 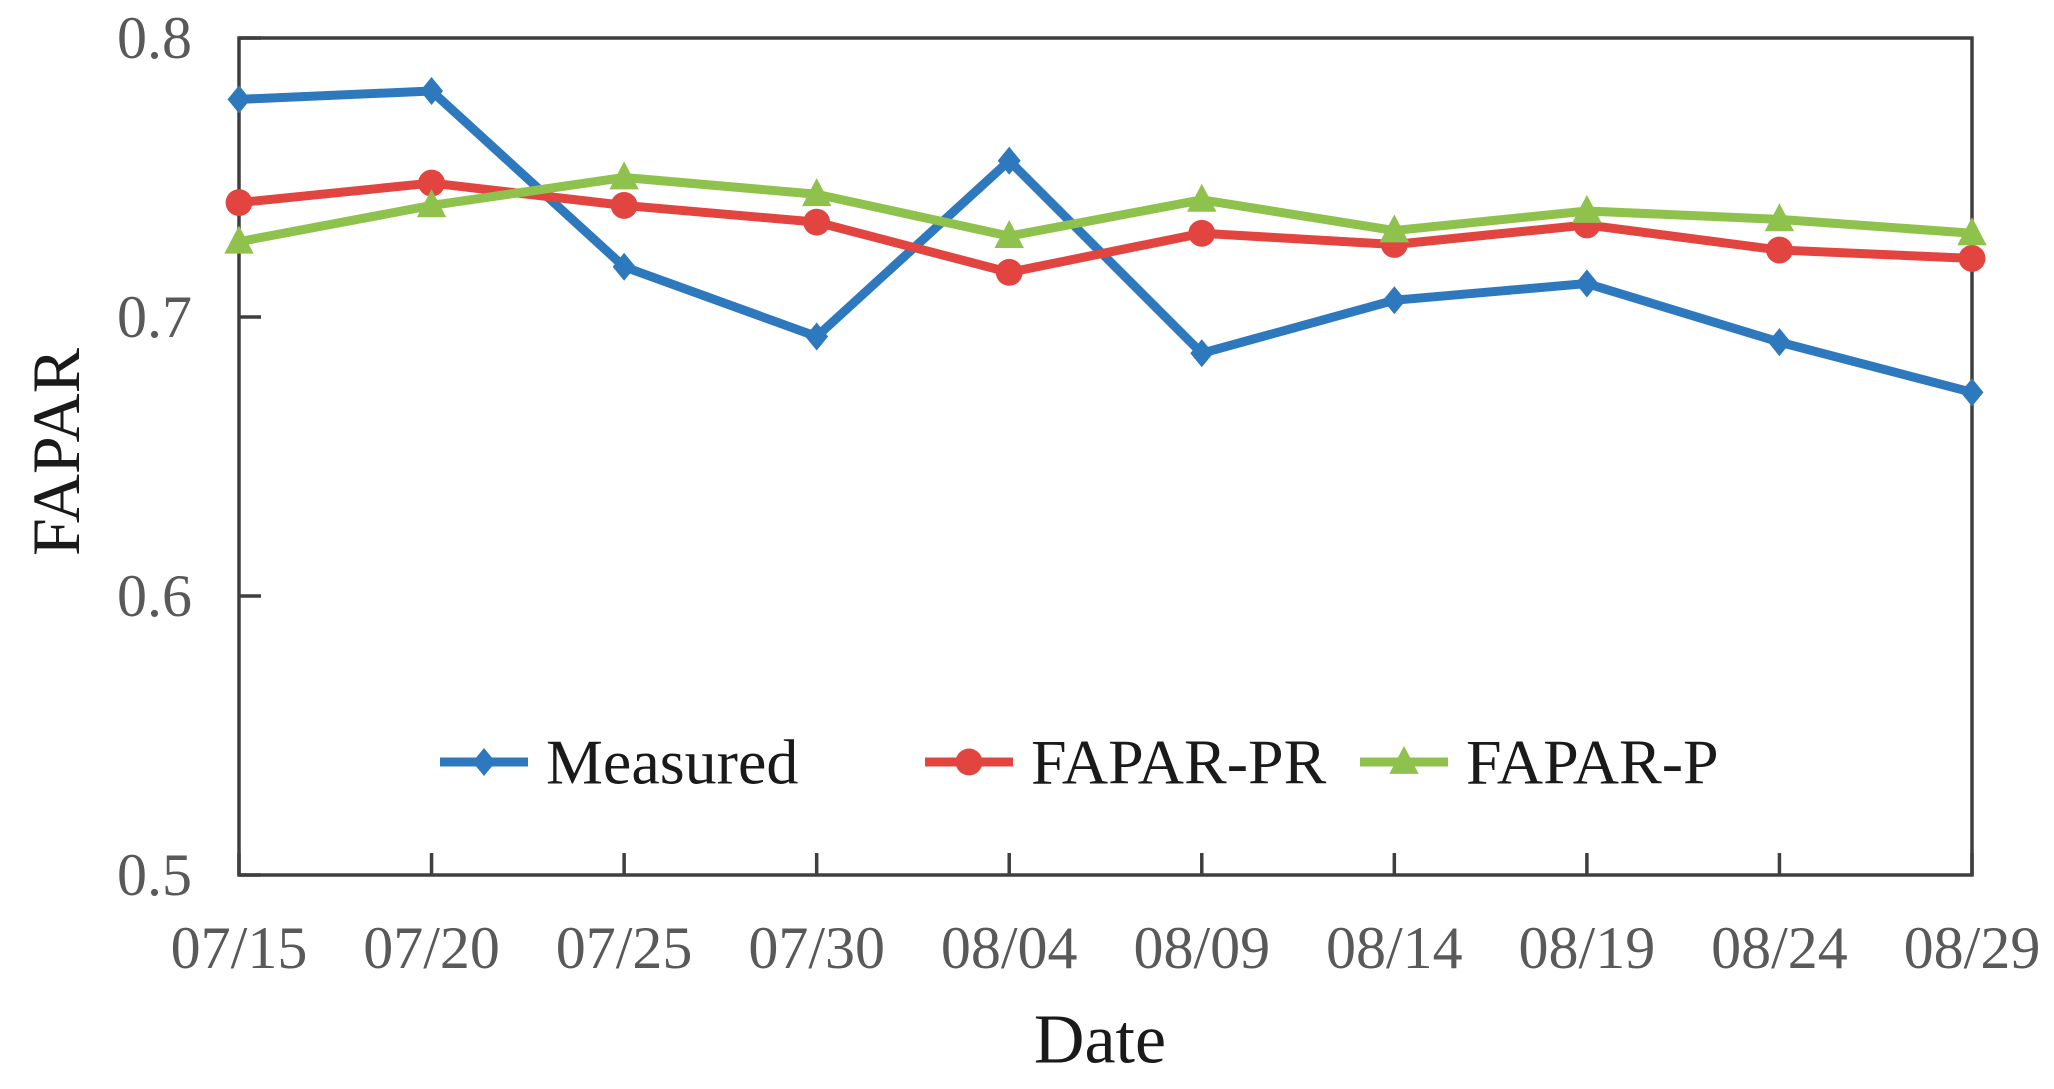 What do you see at coordinates (1201, 948) in the screenshot?
I see `x-tick-label: 08/09` at bounding box center [1201, 948].